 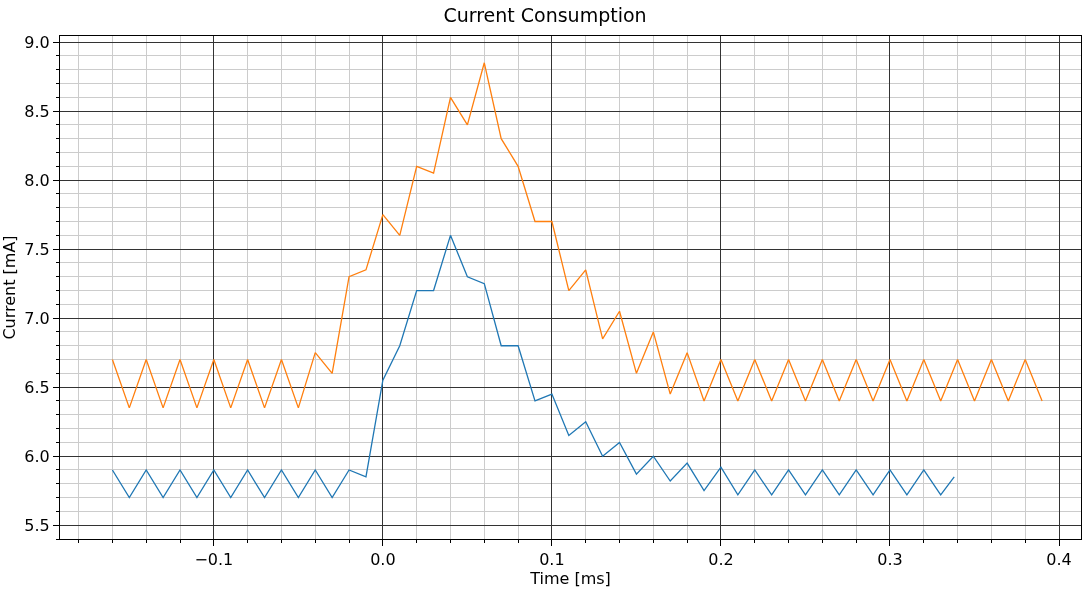 What do you see at coordinates (37, 318) in the screenshot?
I see `y-tick-label: 7.0` at bounding box center [37, 318].